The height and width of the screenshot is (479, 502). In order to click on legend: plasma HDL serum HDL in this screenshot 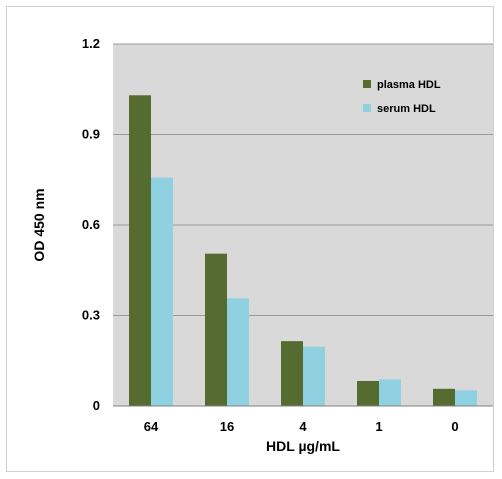, I will do `click(402, 97)`.